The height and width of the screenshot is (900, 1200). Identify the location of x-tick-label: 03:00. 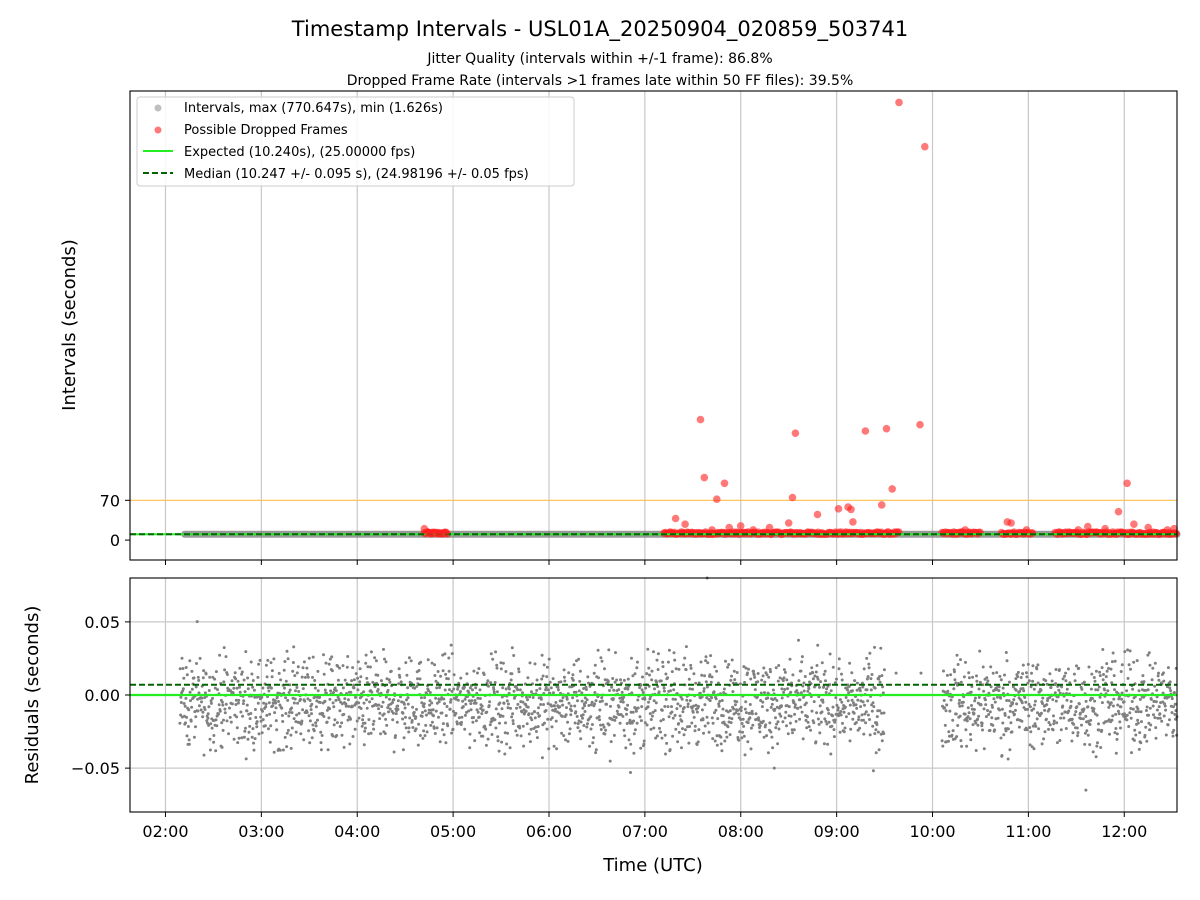
(261, 831).